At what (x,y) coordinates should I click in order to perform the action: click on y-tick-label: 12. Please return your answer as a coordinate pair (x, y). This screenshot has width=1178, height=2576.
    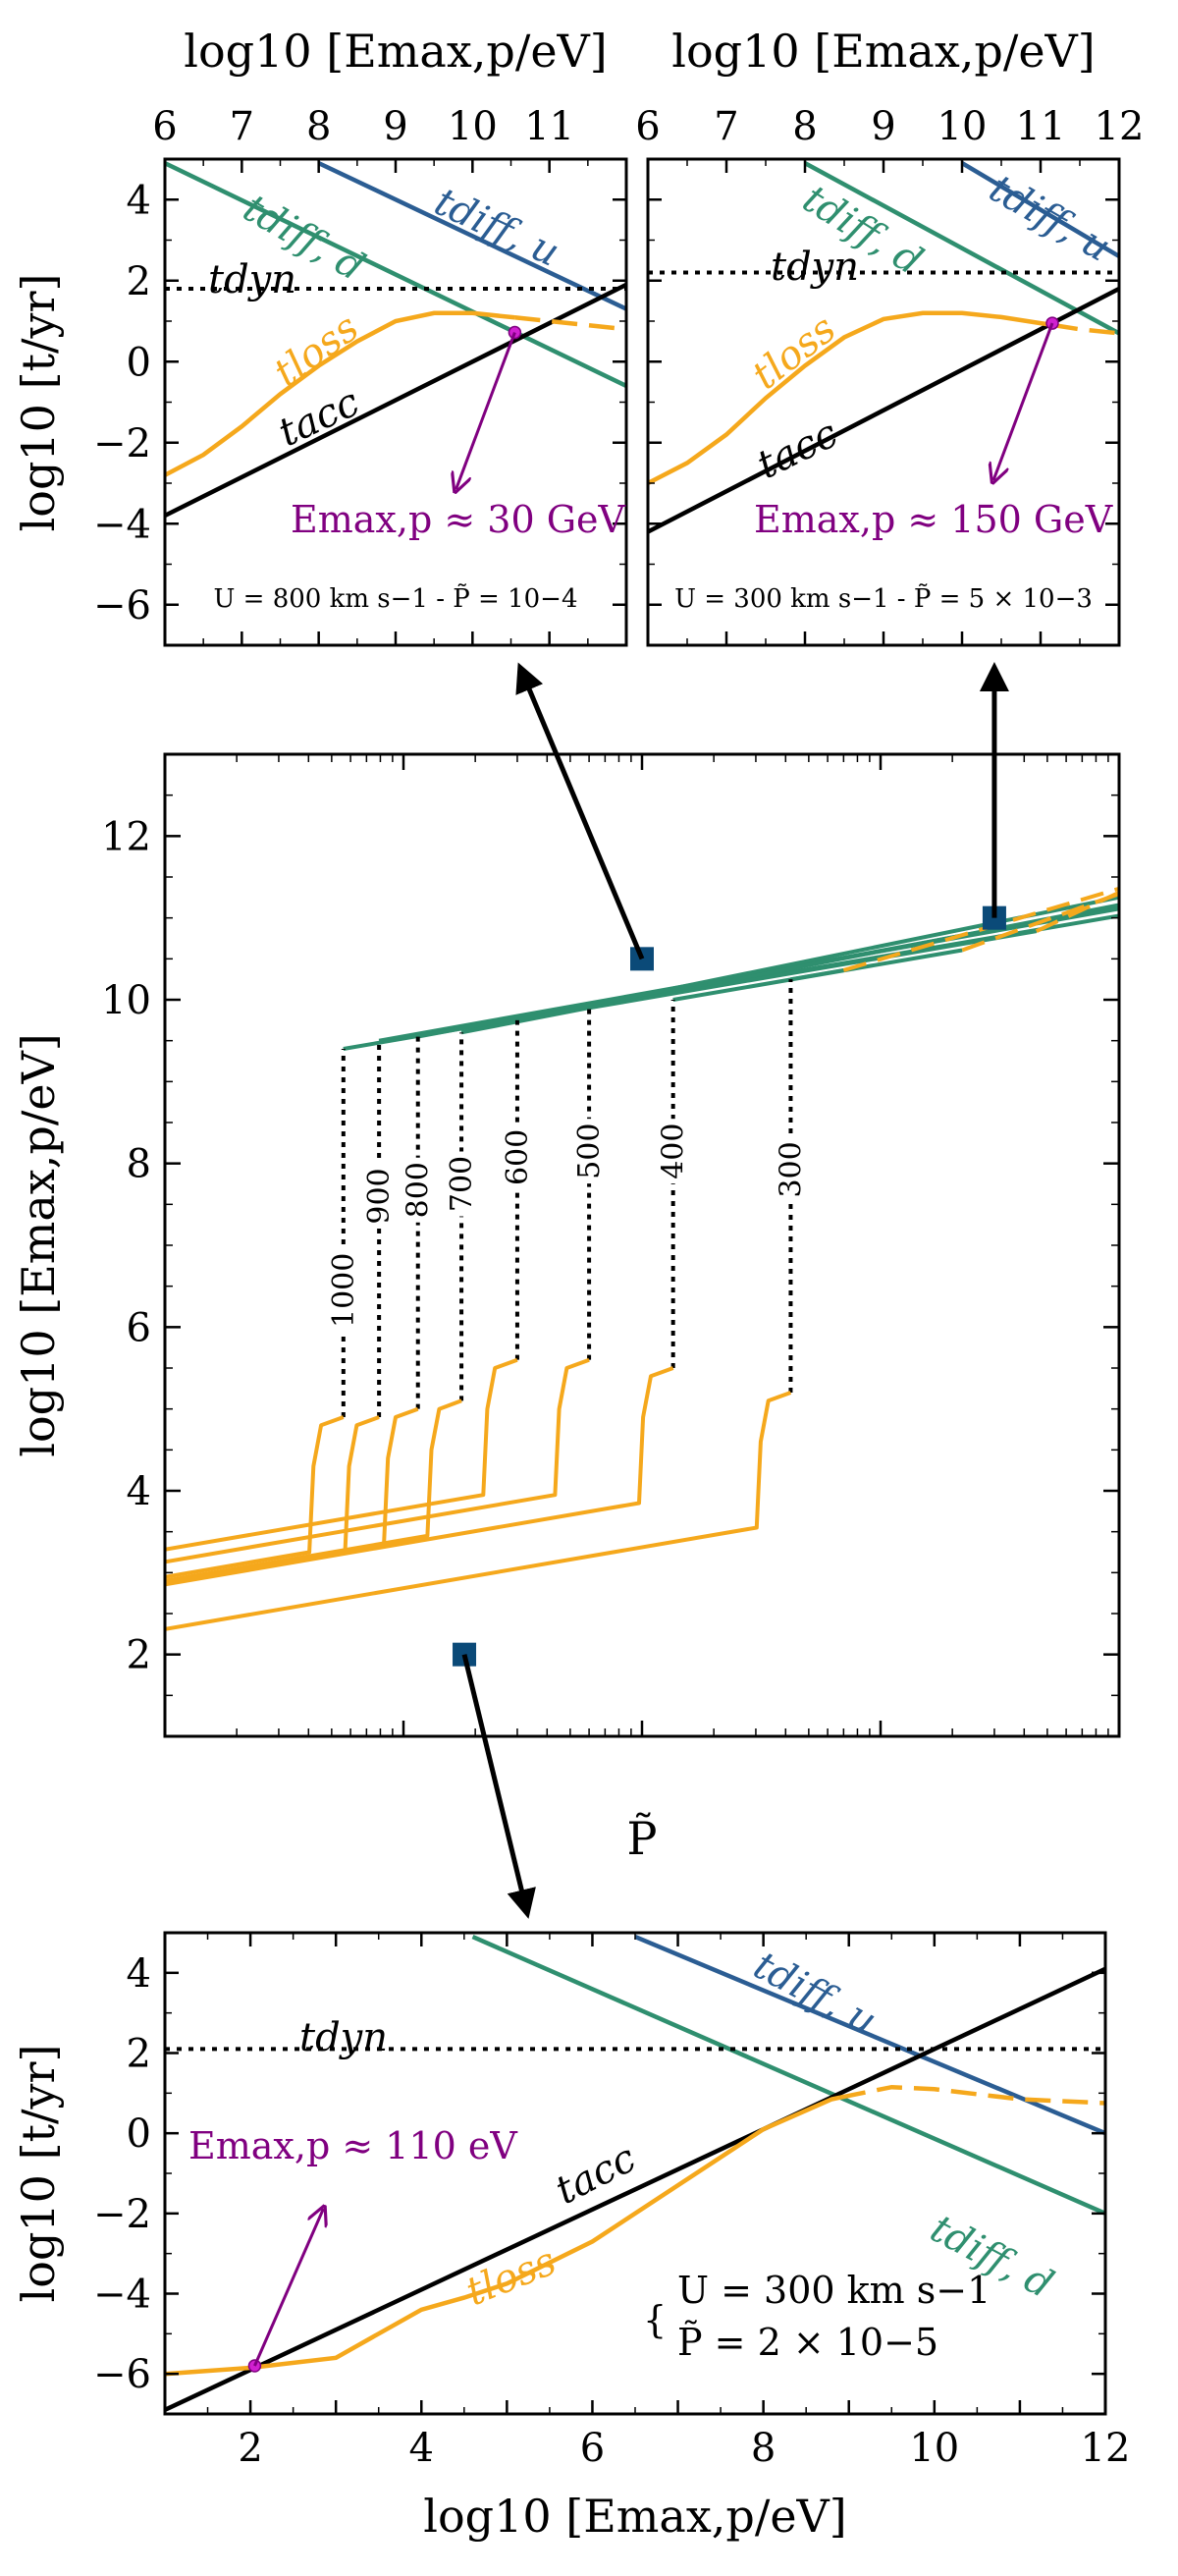
    Looking at the image, I should click on (126, 837).